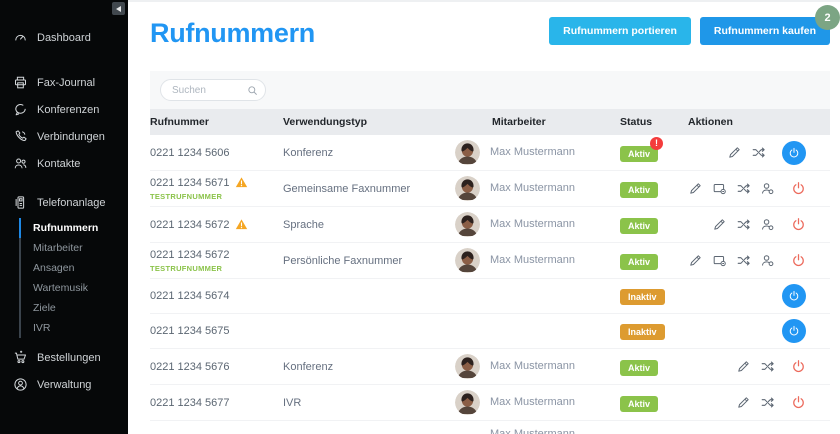 This screenshot has height=434, width=840. Describe the element at coordinates (73, 308) in the screenshot. I see `submenu-item-ziele: Ziele` at that location.